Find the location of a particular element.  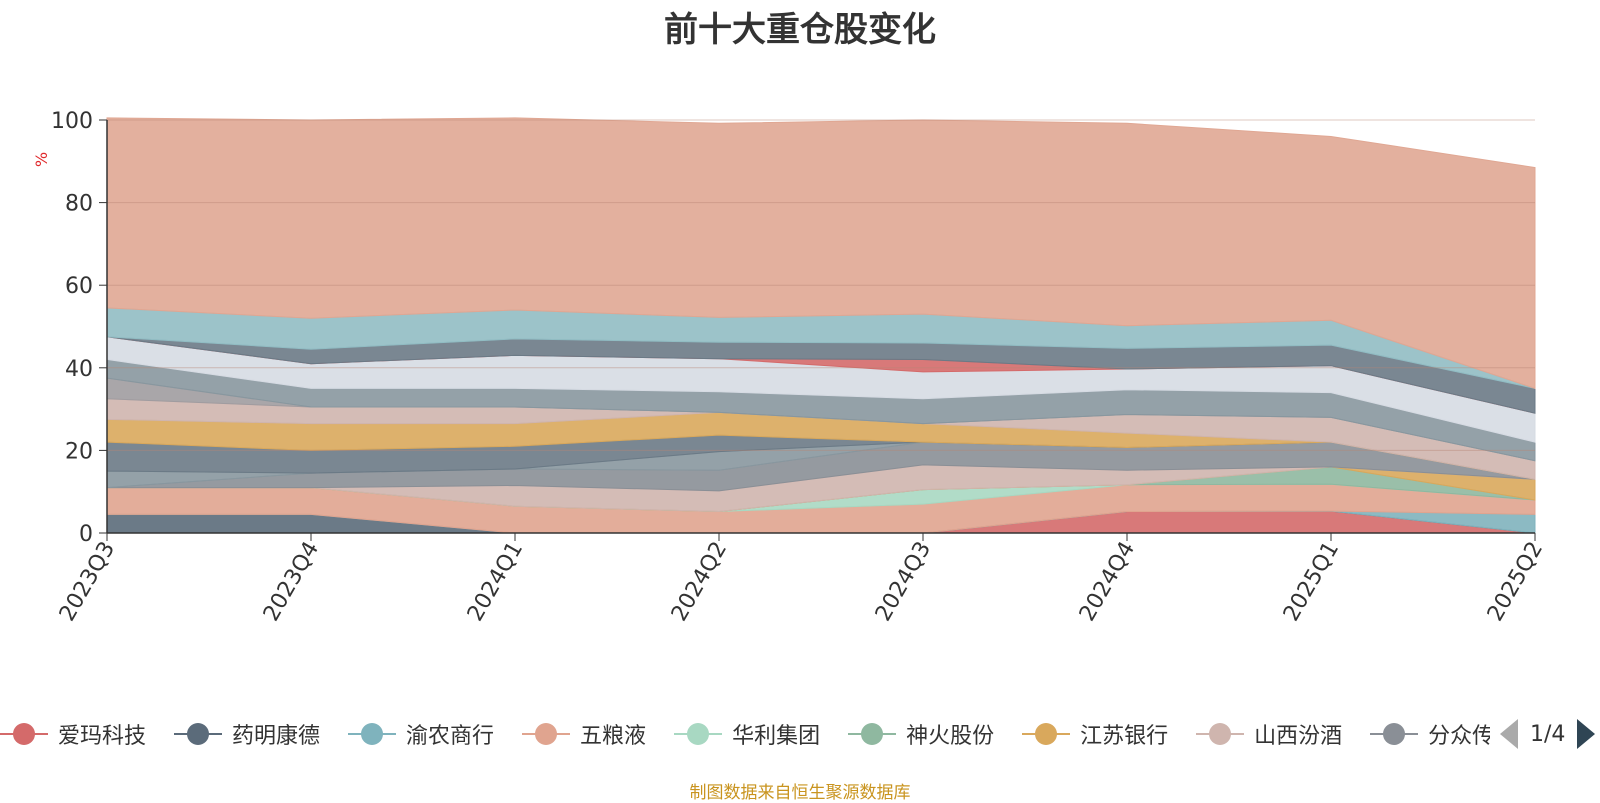

legend-label: 分众传媒 is located at coordinates (1459, 736).